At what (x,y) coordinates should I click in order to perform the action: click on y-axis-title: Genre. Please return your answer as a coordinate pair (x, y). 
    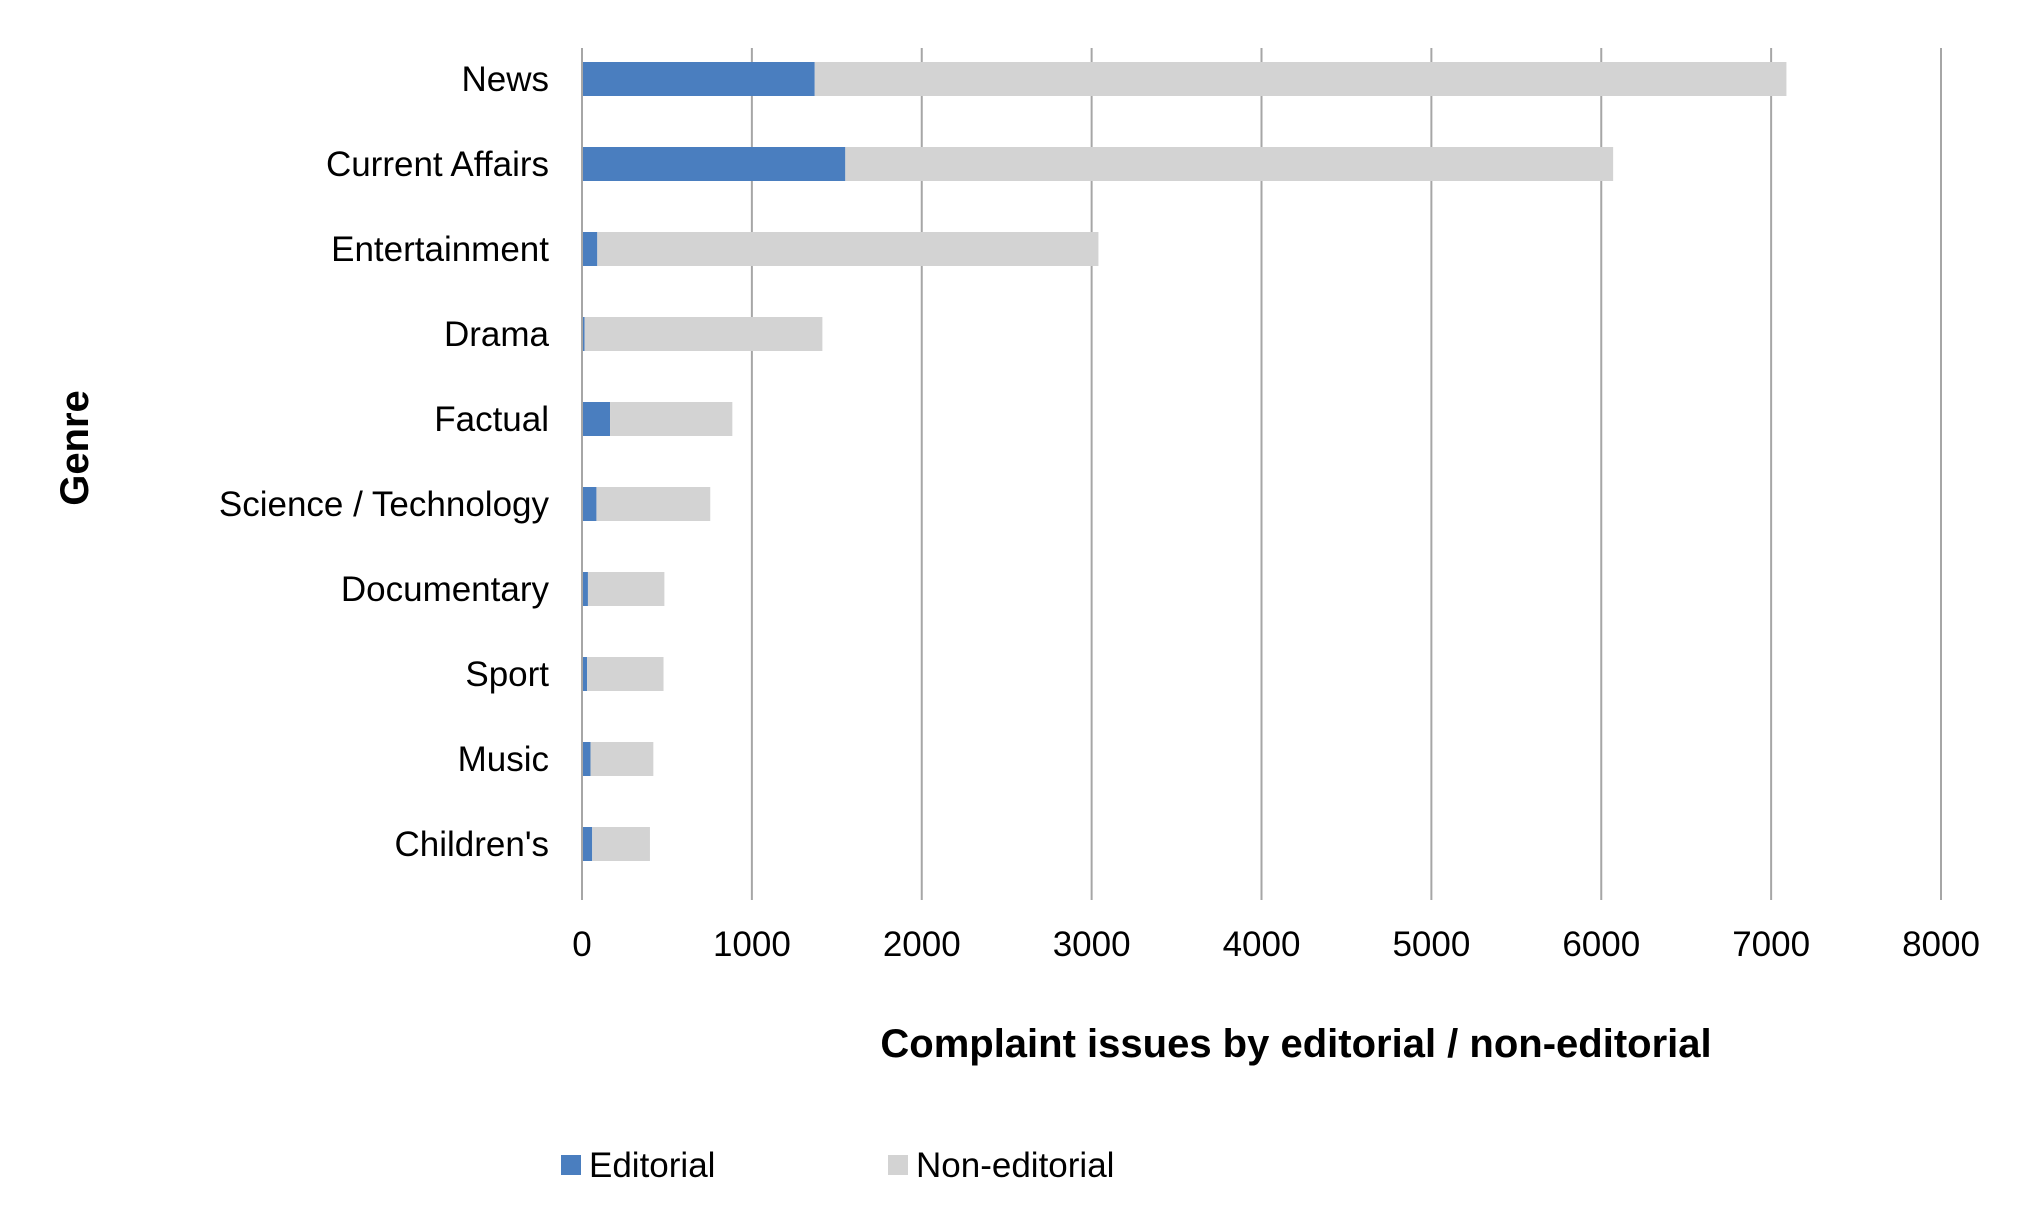
    Looking at the image, I should click on (75, 448).